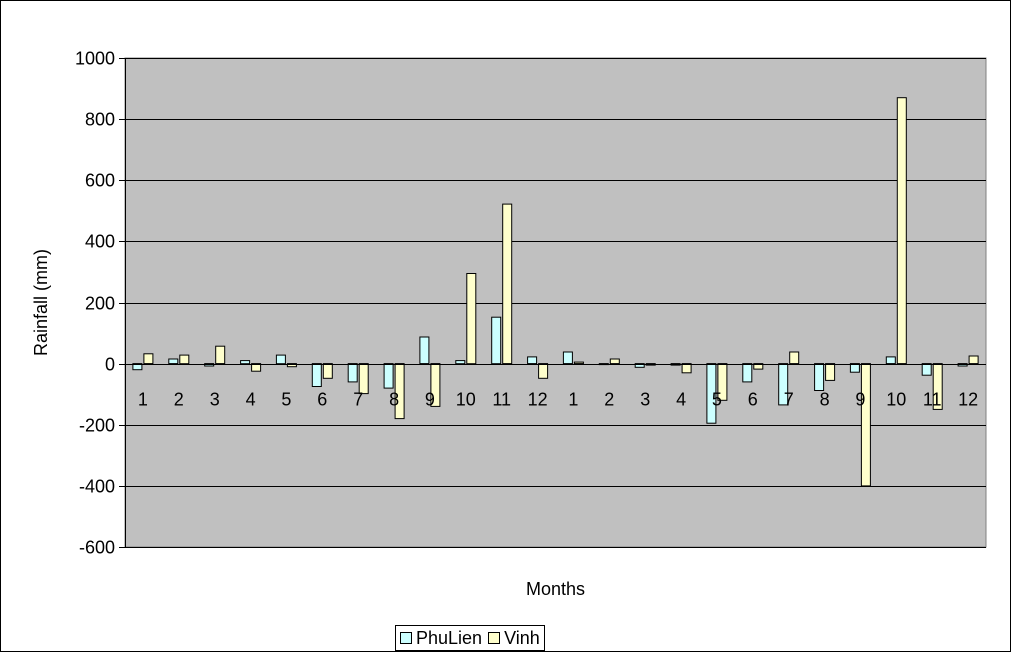  Describe the element at coordinates (555, 589) in the screenshot. I see `x-axis-title: Months` at that location.